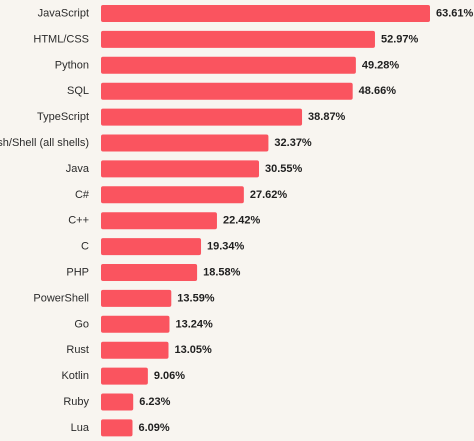 The image size is (474, 441). Describe the element at coordinates (196, 298) in the screenshot. I see `value-label-powershell: 13.59%` at that location.